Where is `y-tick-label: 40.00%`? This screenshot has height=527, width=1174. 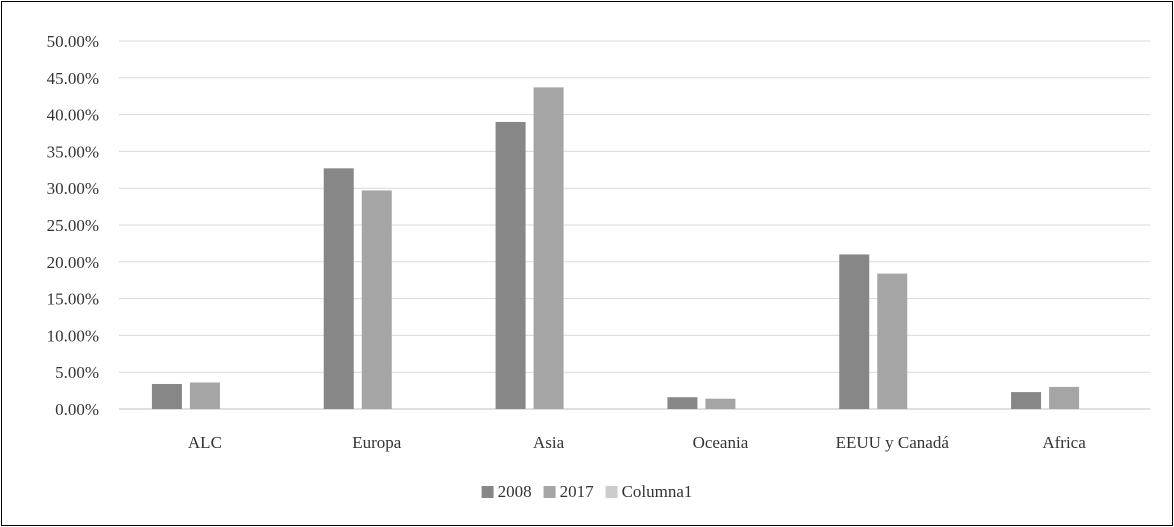 y-tick-label: 40.00% is located at coordinates (73, 115).